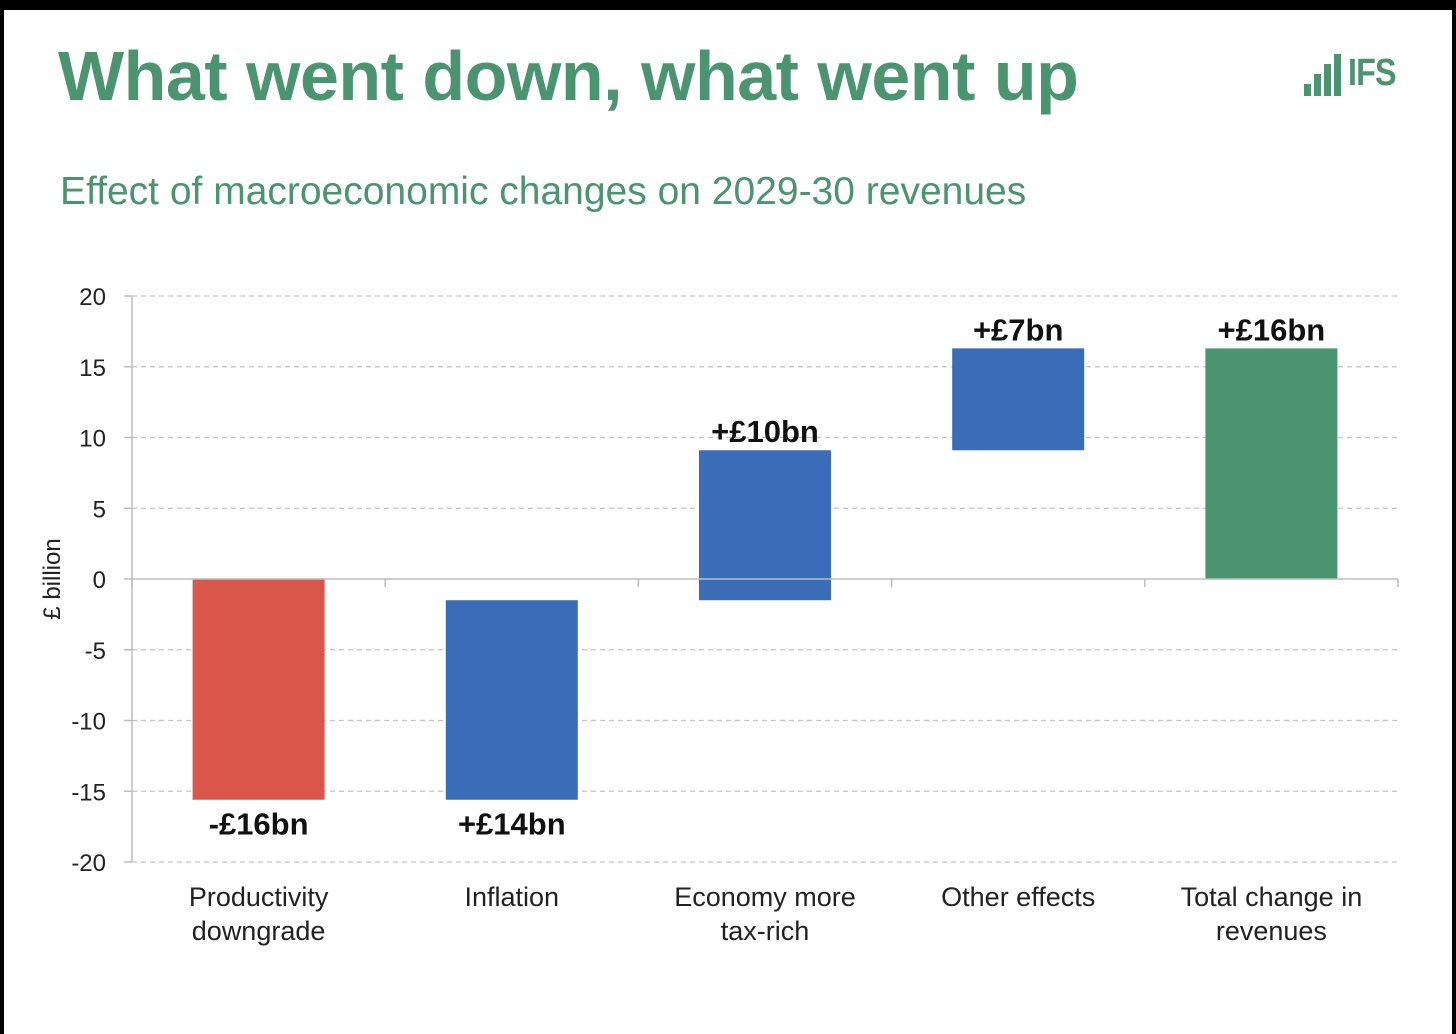 The image size is (1456, 1034). What do you see at coordinates (88, 722) in the screenshot?
I see `y-tick-label: -10` at bounding box center [88, 722].